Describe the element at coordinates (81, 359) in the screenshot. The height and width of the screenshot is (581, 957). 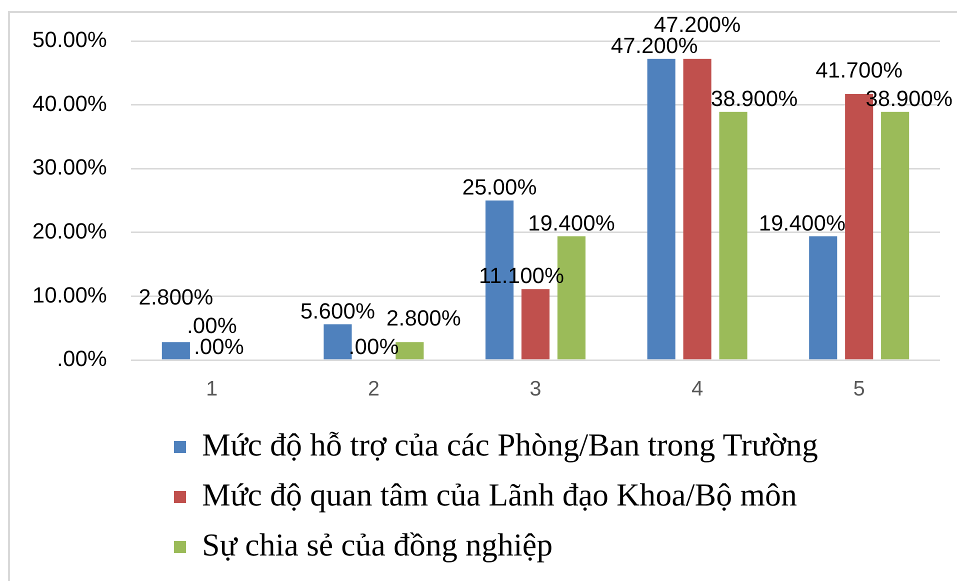
I see `y-tick-label: .00%` at that location.